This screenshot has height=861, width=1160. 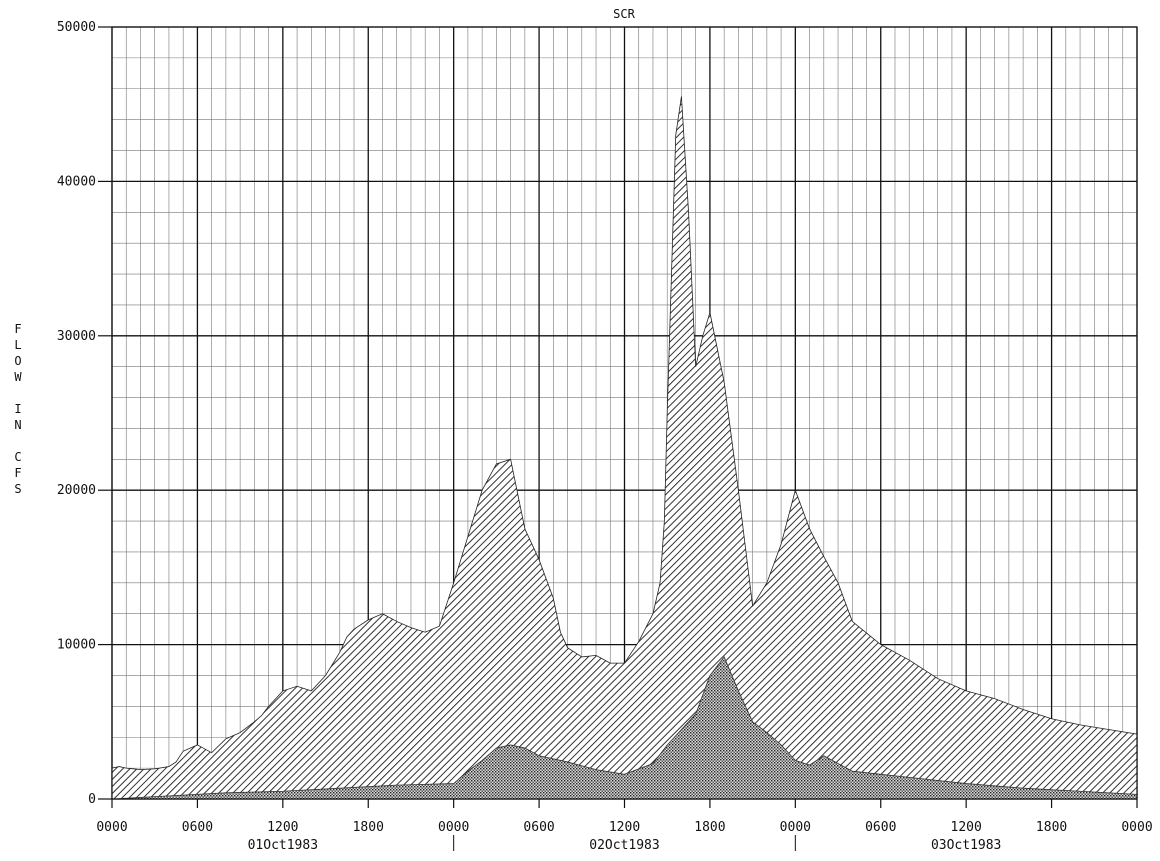 I want to click on y-tick-label: 30000, so click(x=76, y=336).